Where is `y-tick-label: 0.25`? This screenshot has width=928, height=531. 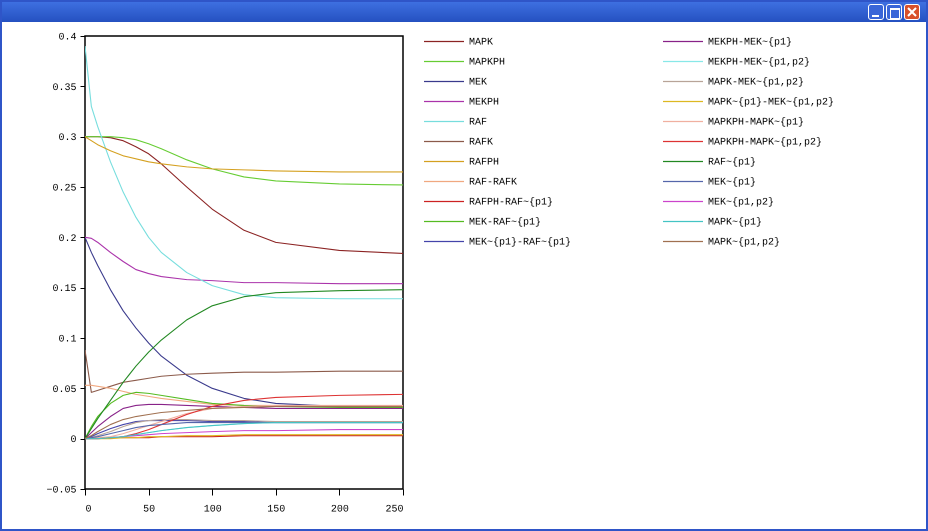
y-tick-label: 0.25 is located at coordinates (64, 189).